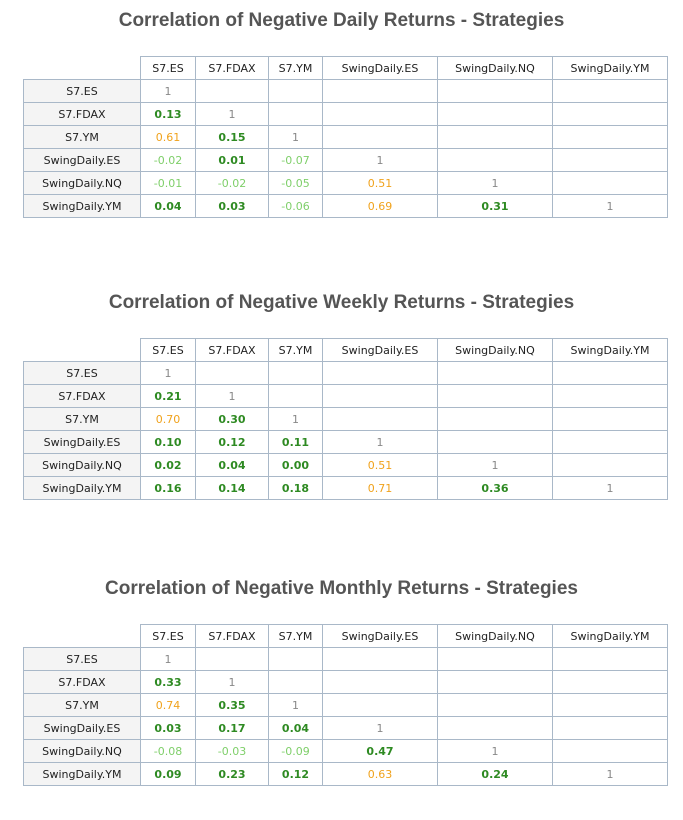 This screenshot has width=683, height=820. Describe the element at coordinates (82, 636) in the screenshot. I see `corner-cell` at that location.